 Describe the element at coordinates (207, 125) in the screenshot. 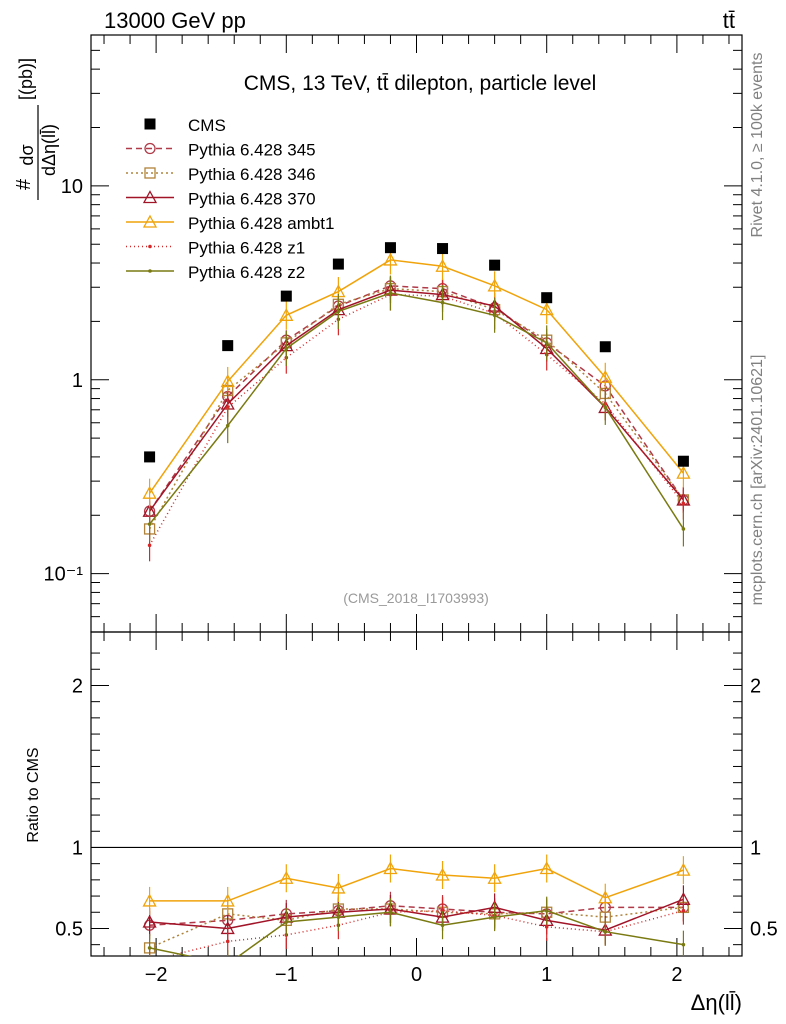

I see `legend-label-cms: CMS` at that location.